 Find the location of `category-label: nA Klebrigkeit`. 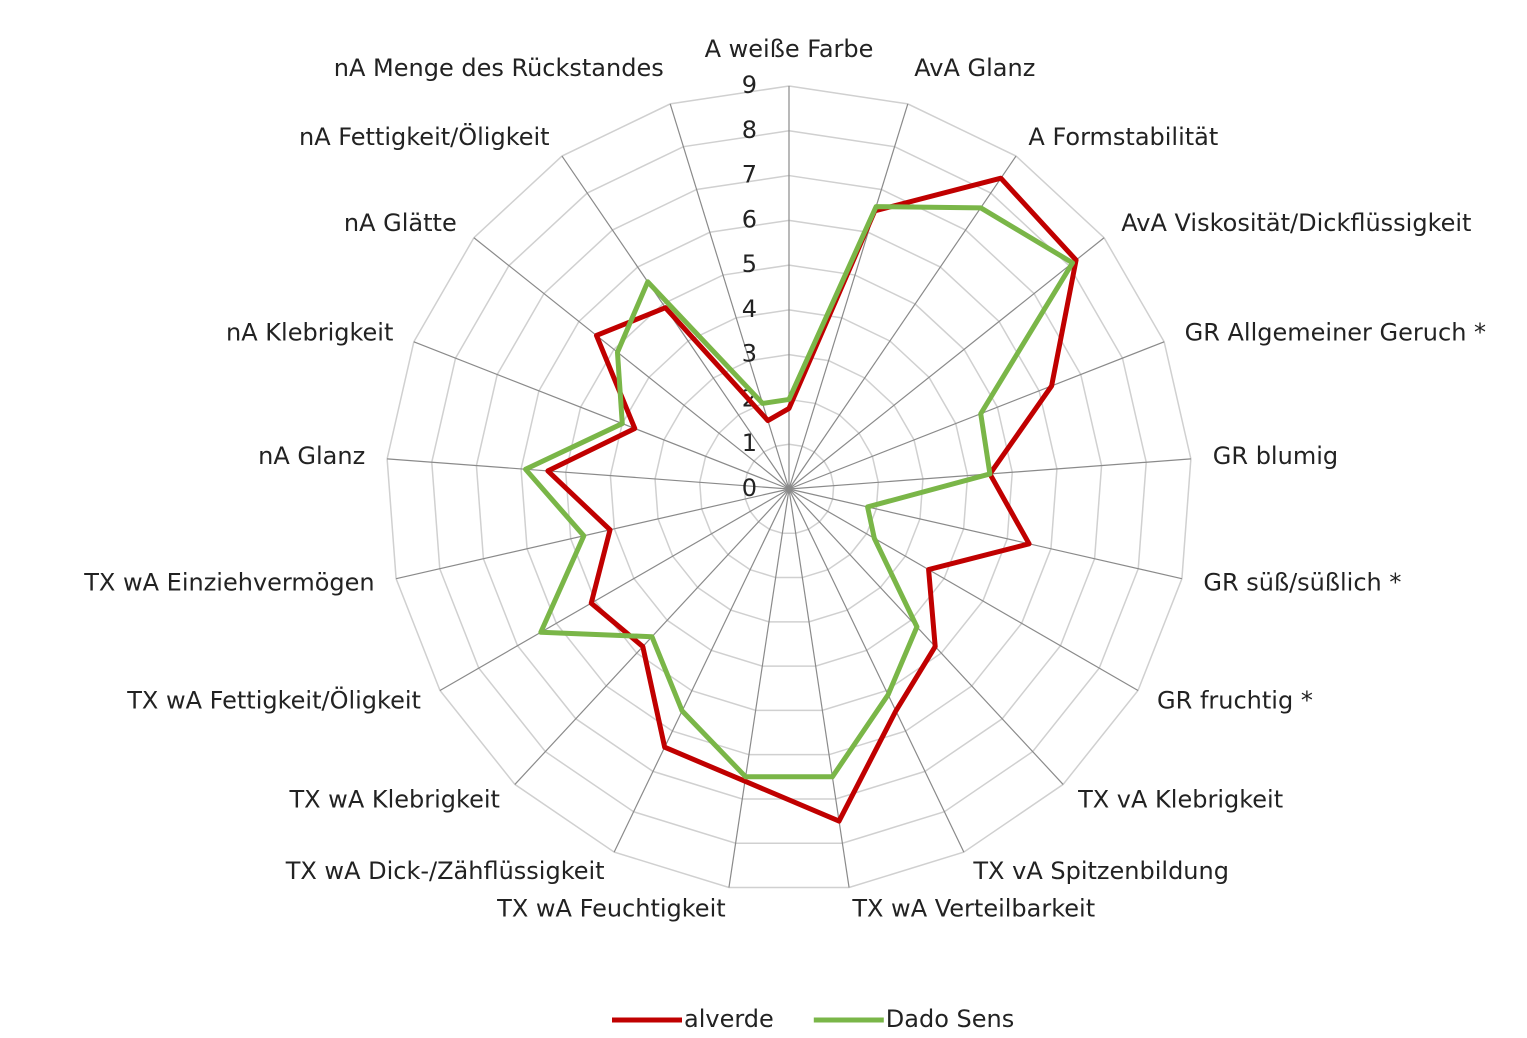

category-label: nA Klebrigkeit is located at coordinates (309, 333).